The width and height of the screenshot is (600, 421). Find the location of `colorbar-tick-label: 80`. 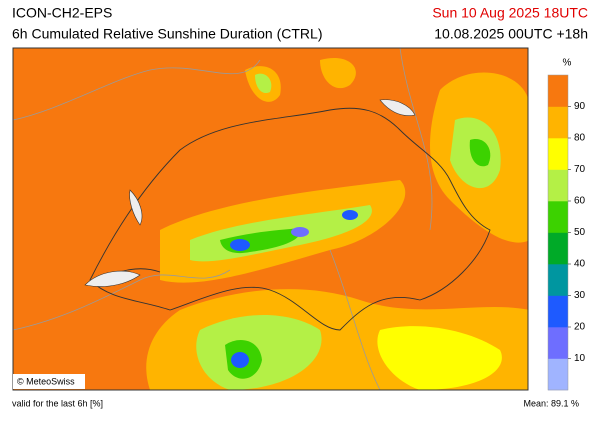

colorbar-tick-label: 80 is located at coordinates (580, 138).